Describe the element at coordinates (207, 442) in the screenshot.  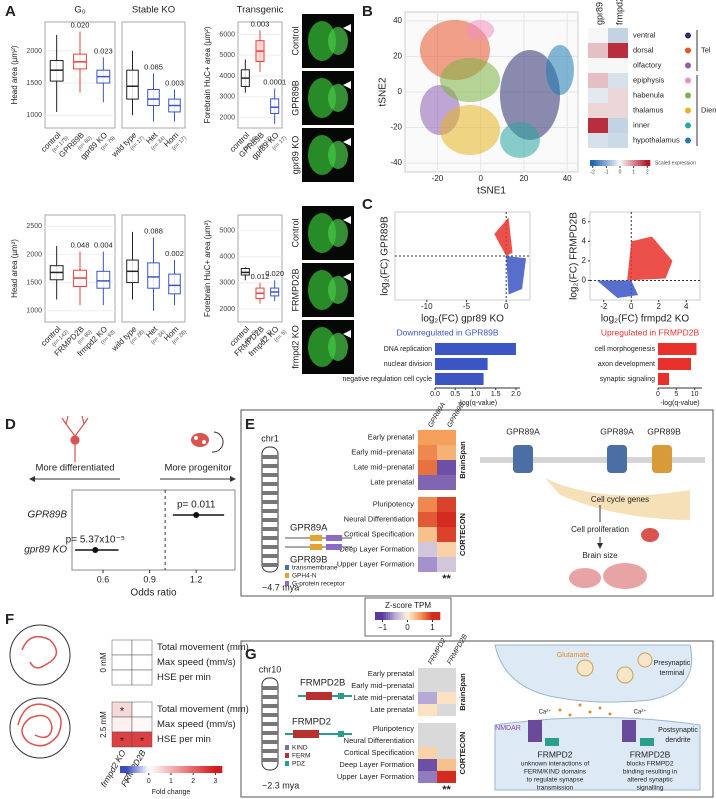
I see `progenitor-icon` at that location.